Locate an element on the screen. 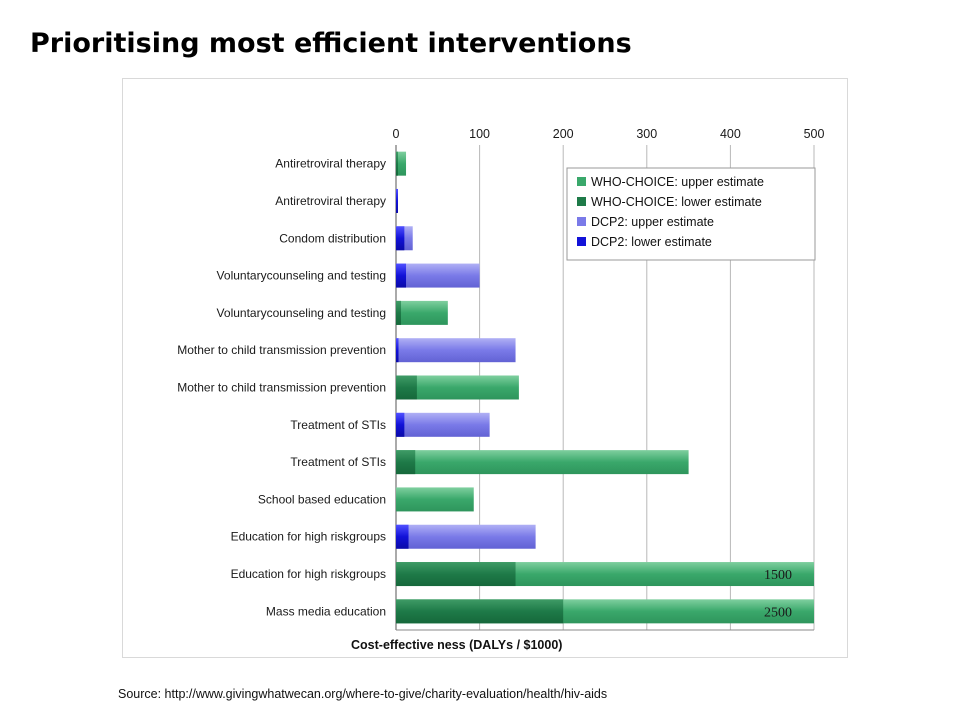  legend-label: WHO-CHOICE: lower estimate is located at coordinates (676, 202).